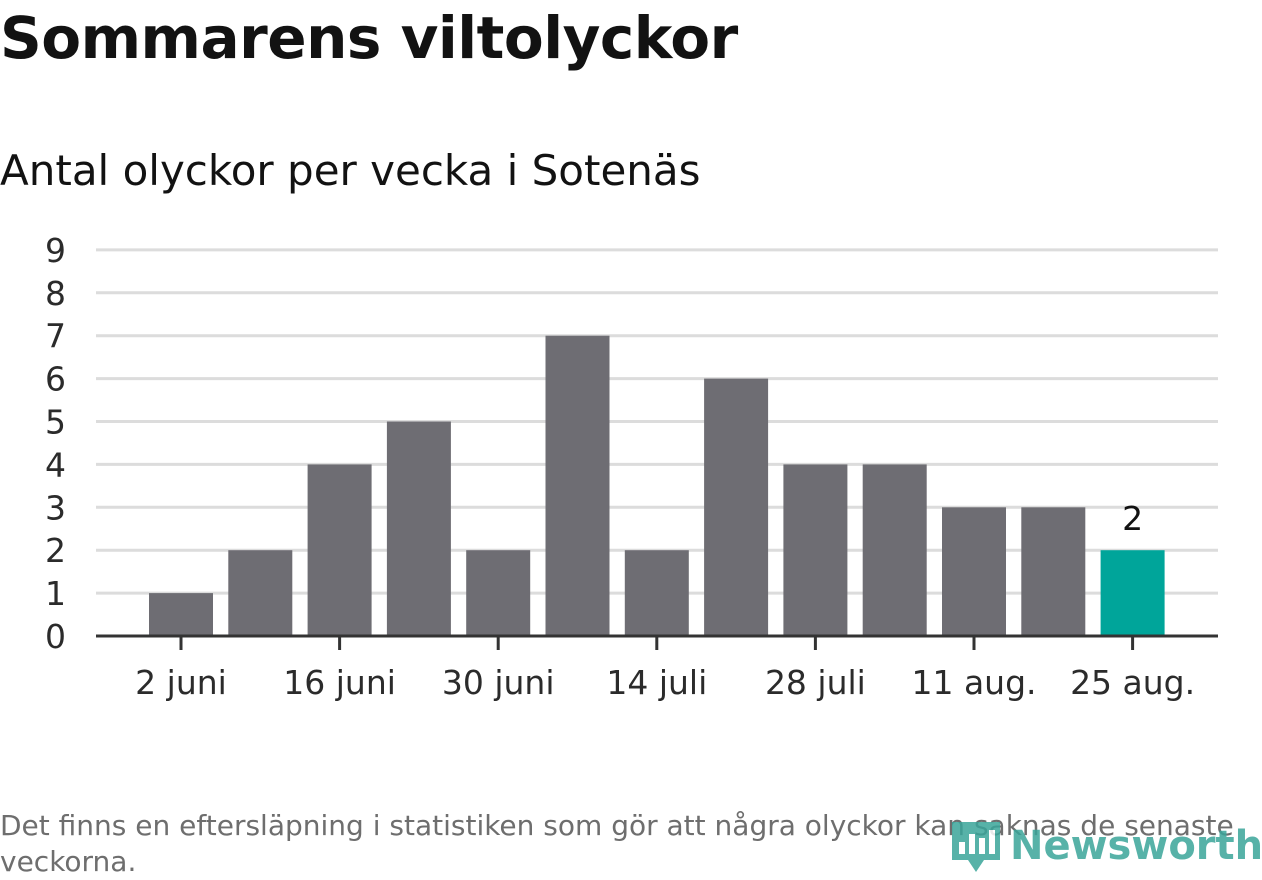 The width and height of the screenshot is (1262, 880). What do you see at coordinates (55, 507) in the screenshot?
I see `y-tick-label: 3` at bounding box center [55, 507].